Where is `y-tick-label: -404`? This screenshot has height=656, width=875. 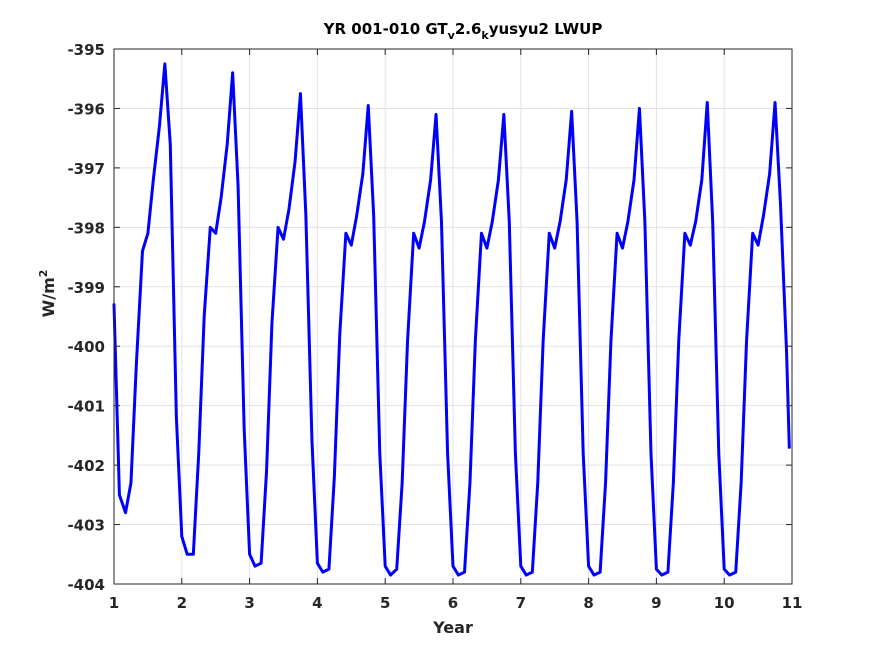
y-tick-label: -404 is located at coordinates (86, 585).